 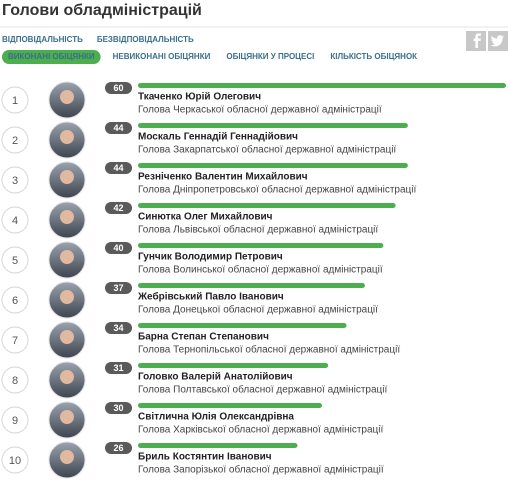 I want to click on count: 34, so click(x=118, y=328).